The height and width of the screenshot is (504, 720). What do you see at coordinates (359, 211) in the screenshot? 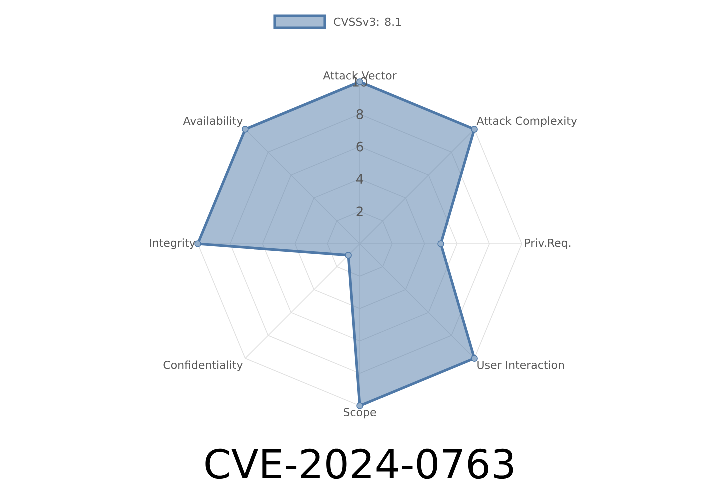
I see `y-tick-label: 2` at bounding box center [359, 211].